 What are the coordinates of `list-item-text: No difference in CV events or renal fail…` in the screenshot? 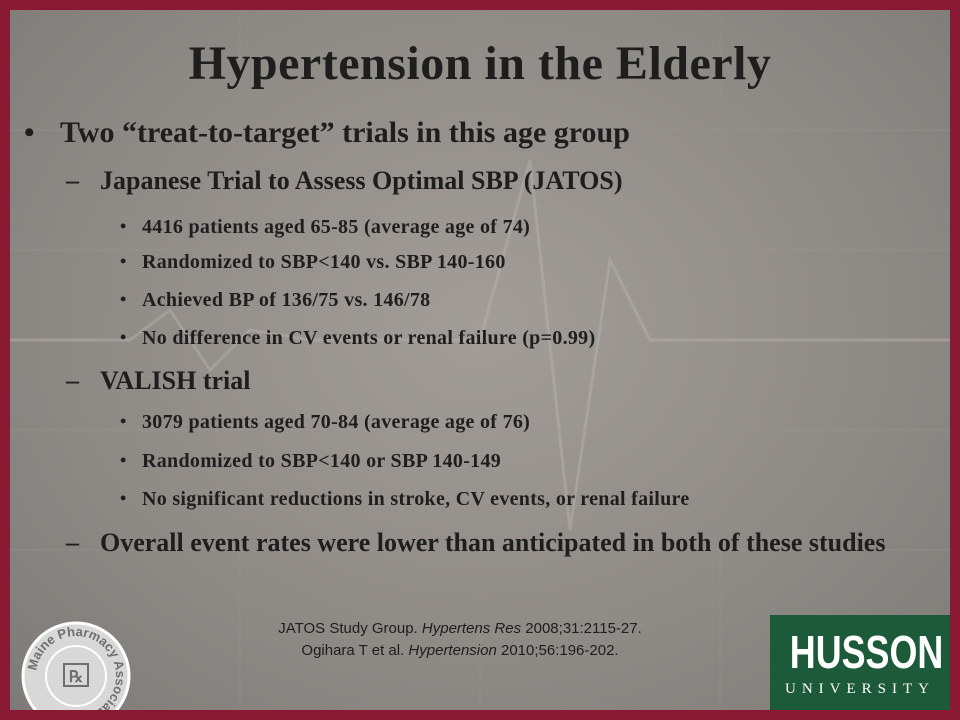 It's located at (369, 338).